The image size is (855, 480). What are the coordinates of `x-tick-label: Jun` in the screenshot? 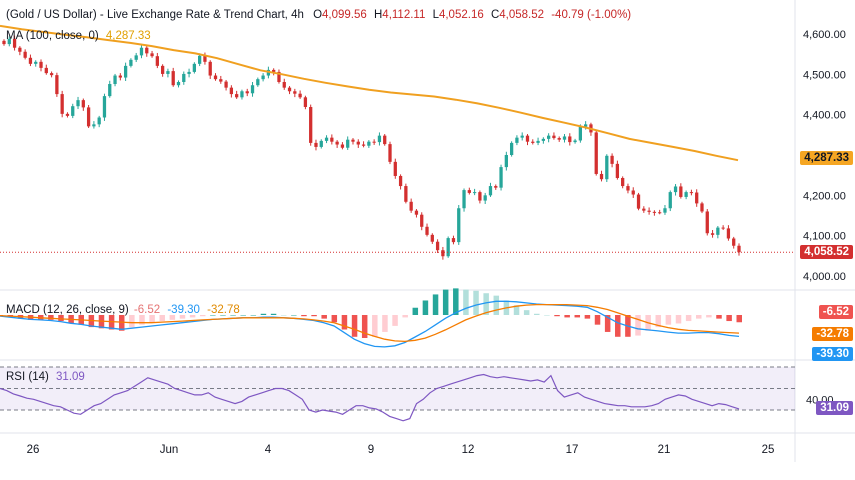 It's located at (169, 450).